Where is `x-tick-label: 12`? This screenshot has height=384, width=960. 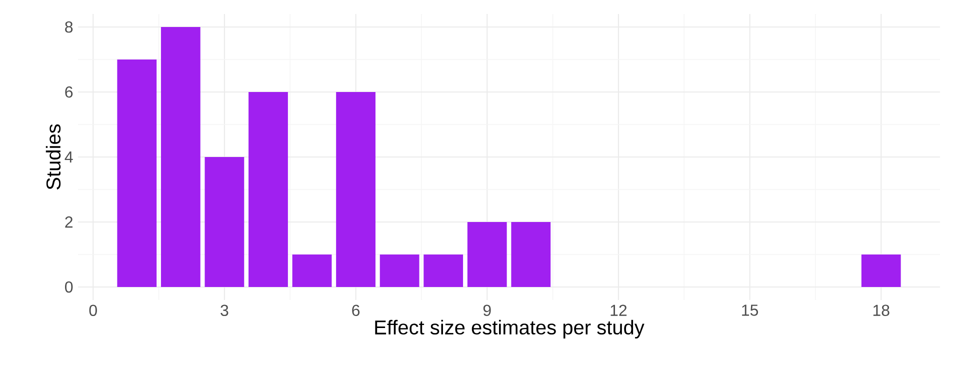 x-tick-label: 12 is located at coordinates (618, 310).